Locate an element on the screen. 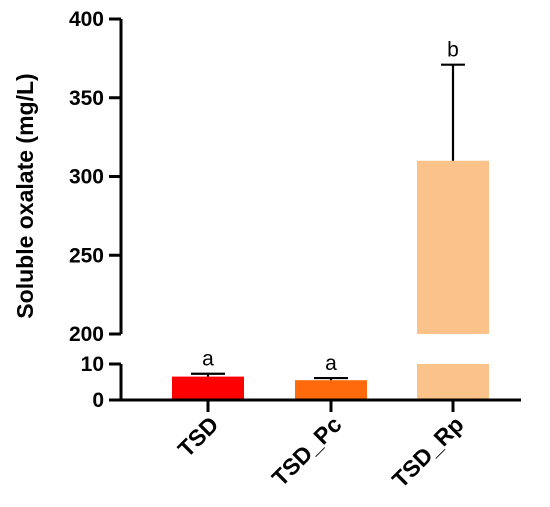  y-tick-label: 250 is located at coordinates (86, 255).